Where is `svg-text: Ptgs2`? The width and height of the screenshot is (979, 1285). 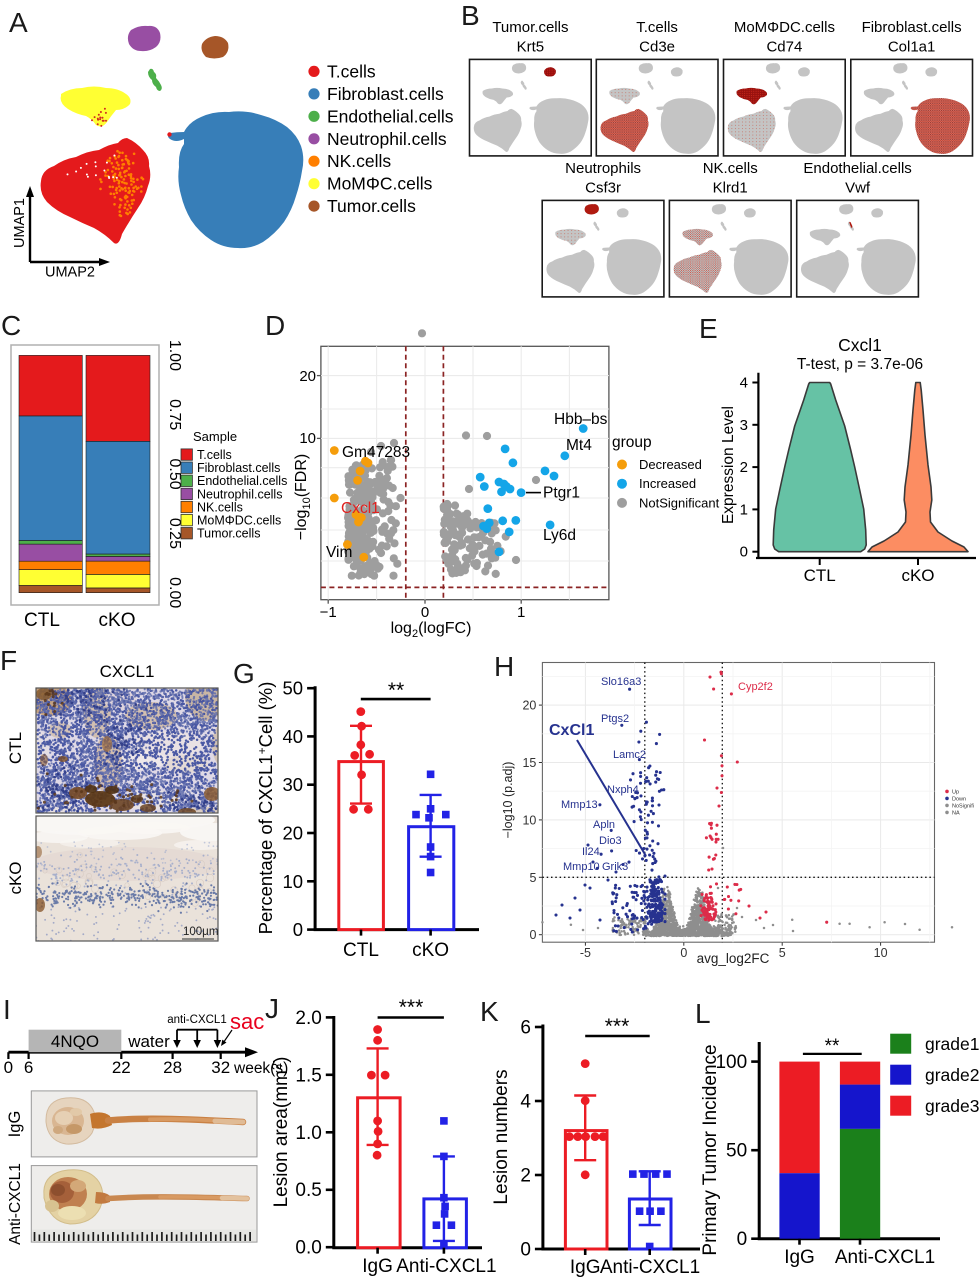 svg-text: Ptgs2 is located at coordinates (615, 719).